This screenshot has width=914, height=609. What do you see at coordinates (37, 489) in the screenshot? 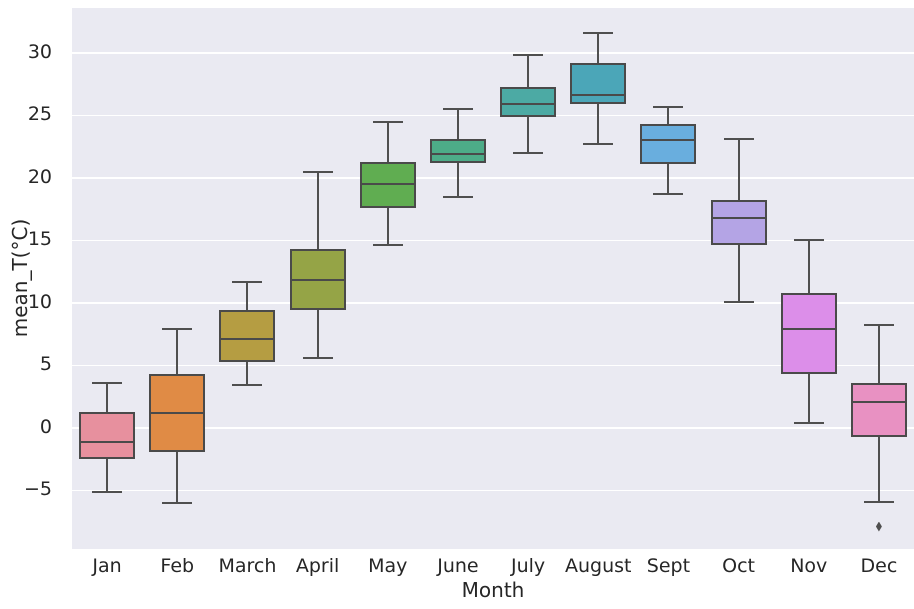
I see `y-tick-label: −5` at bounding box center [37, 489].